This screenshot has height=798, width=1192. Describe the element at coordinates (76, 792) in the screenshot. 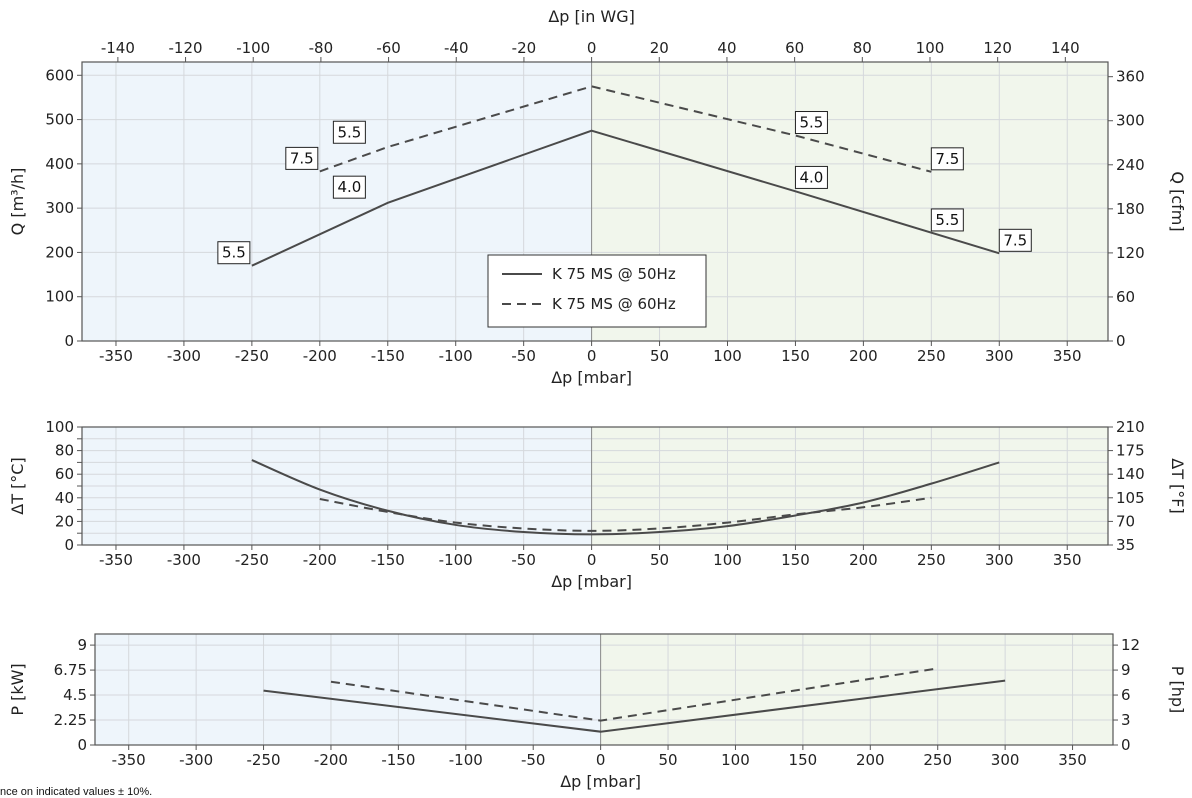

I see `tolerance-note: nce on indicated values ± 10%.` at that location.